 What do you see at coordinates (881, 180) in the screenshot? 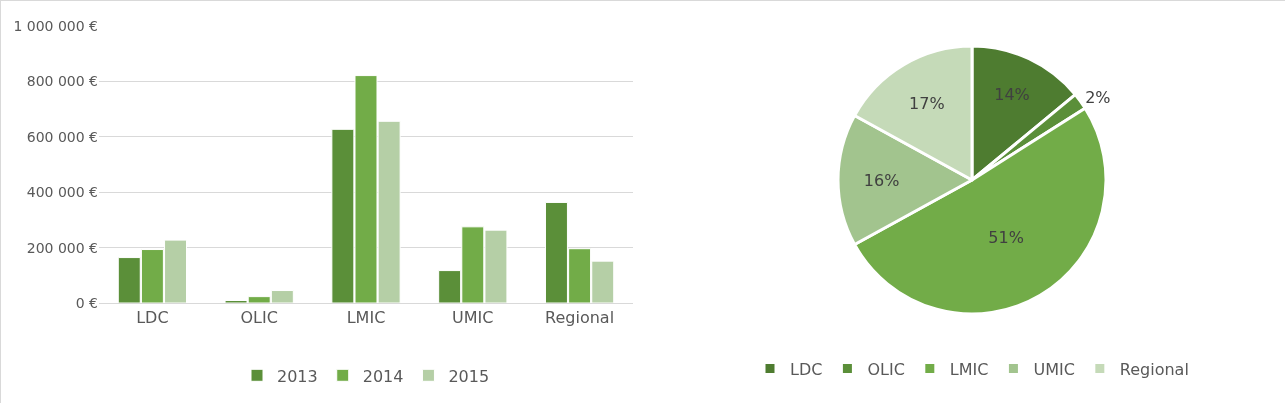
I see `data-label: 16%` at bounding box center [881, 180].